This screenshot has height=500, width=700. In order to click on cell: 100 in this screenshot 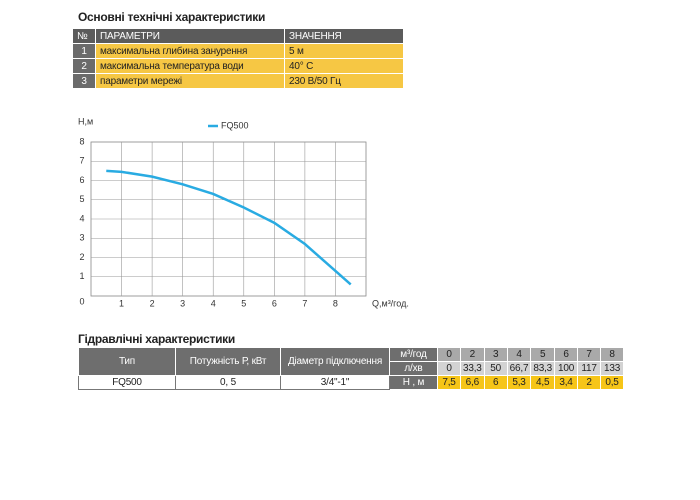, I will do `click(566, 368)`.